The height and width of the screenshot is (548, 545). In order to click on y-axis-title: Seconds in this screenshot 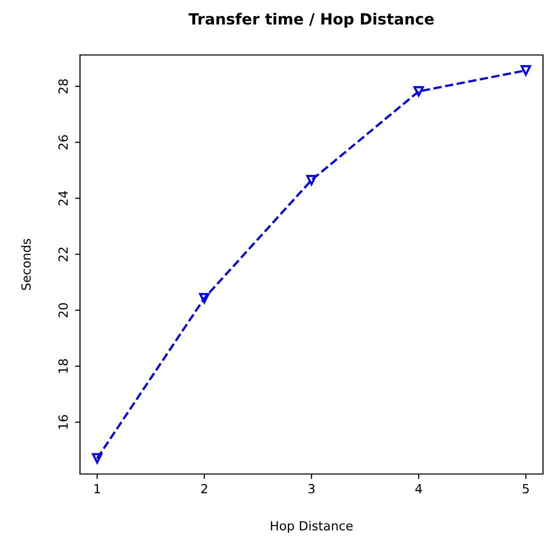, I will do `click(26, 264)`.